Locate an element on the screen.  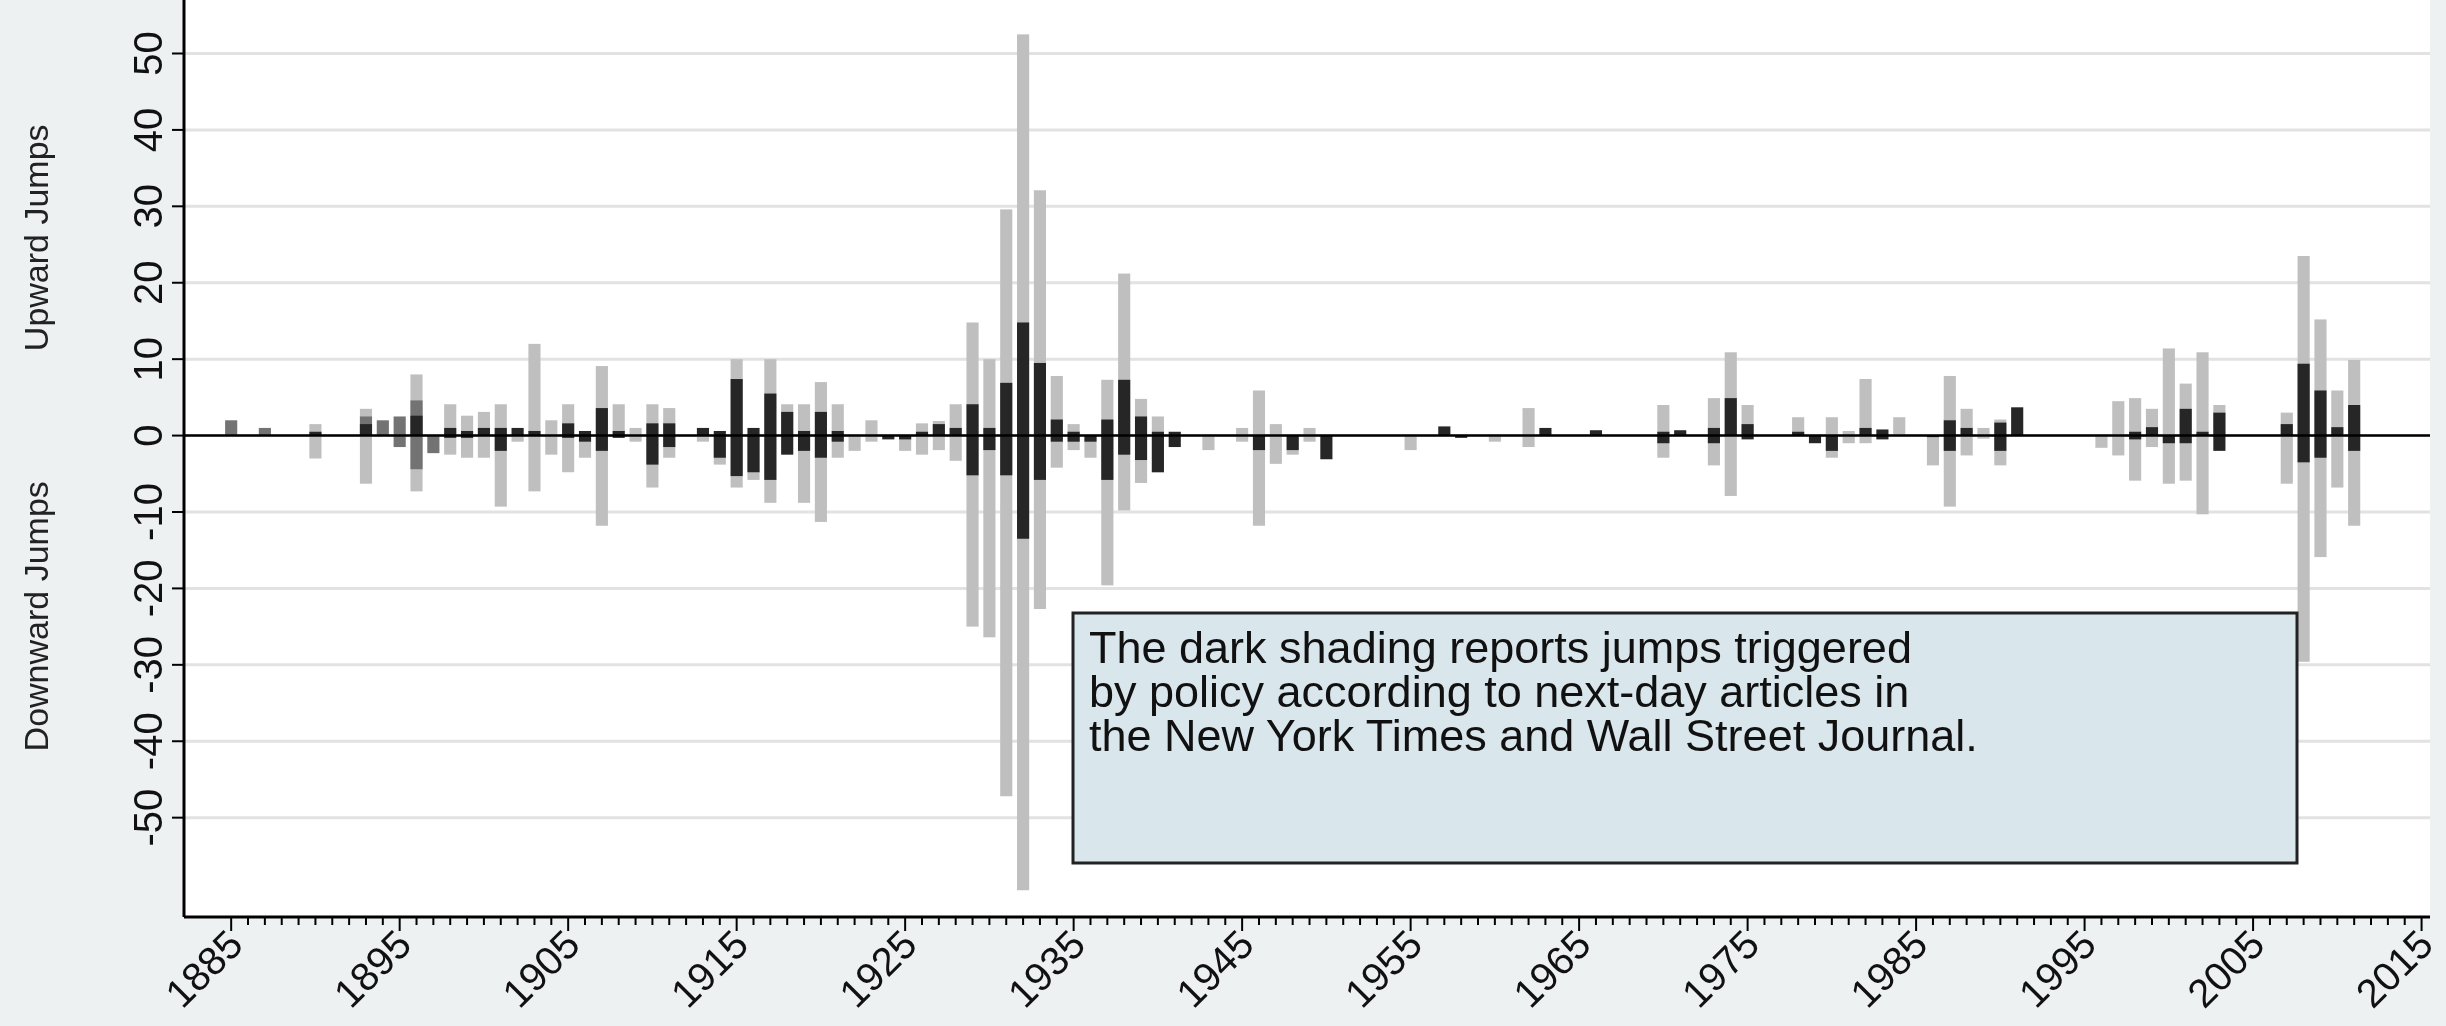
y-tick-label: -20 is located at coordinates (148, 588).